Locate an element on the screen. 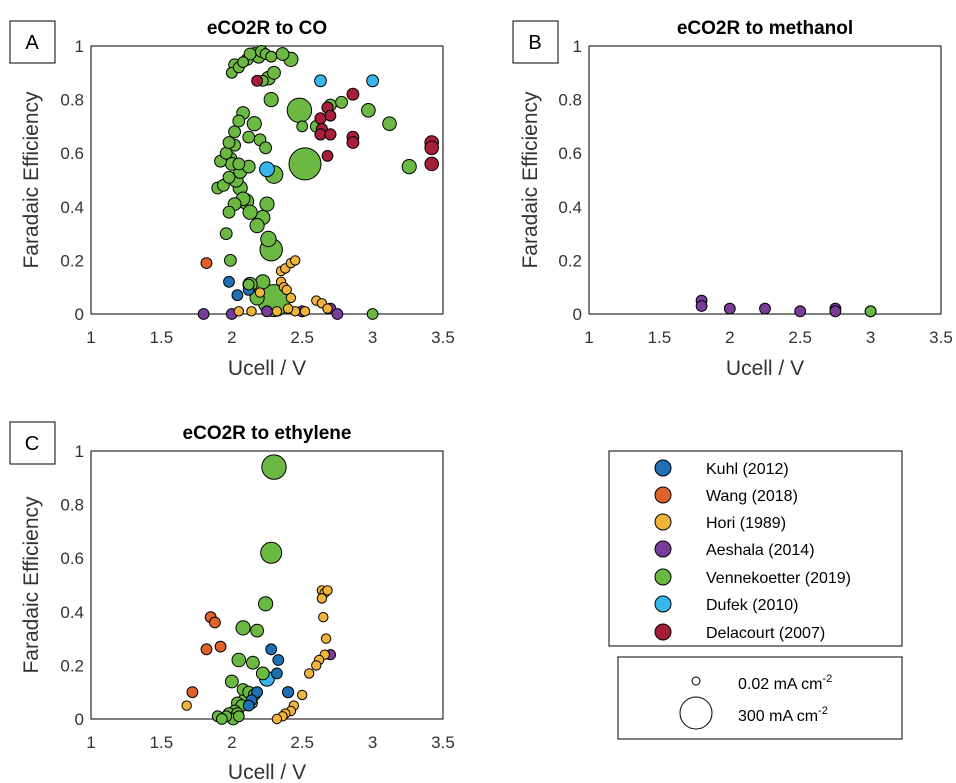 Image resolution: width=956 pixels, height=783 pixels. panel-c-y-tick: 1 is located at coordinates (79, 451).